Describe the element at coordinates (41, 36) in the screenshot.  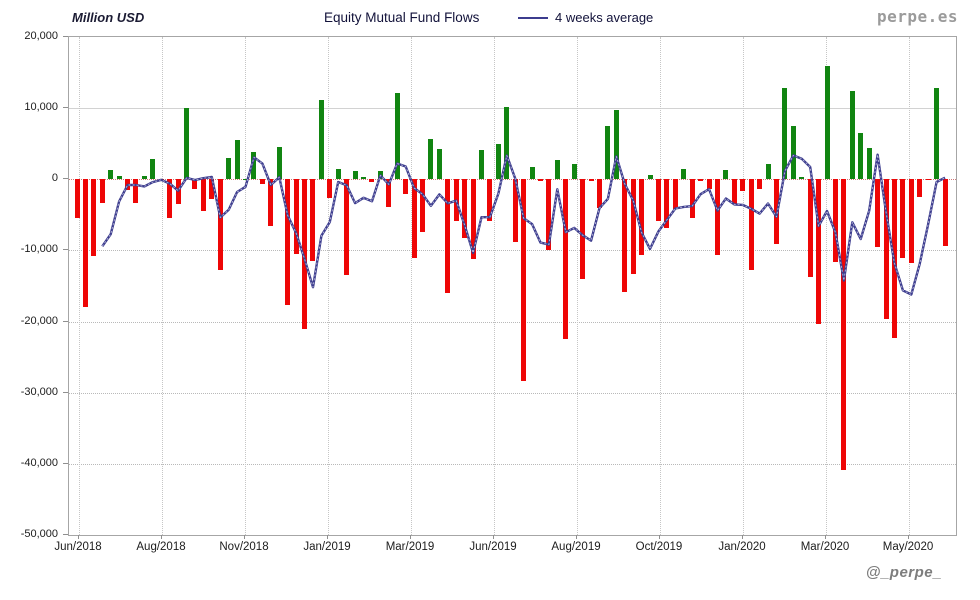
I see `y-tick-label: 20,000` at that location.